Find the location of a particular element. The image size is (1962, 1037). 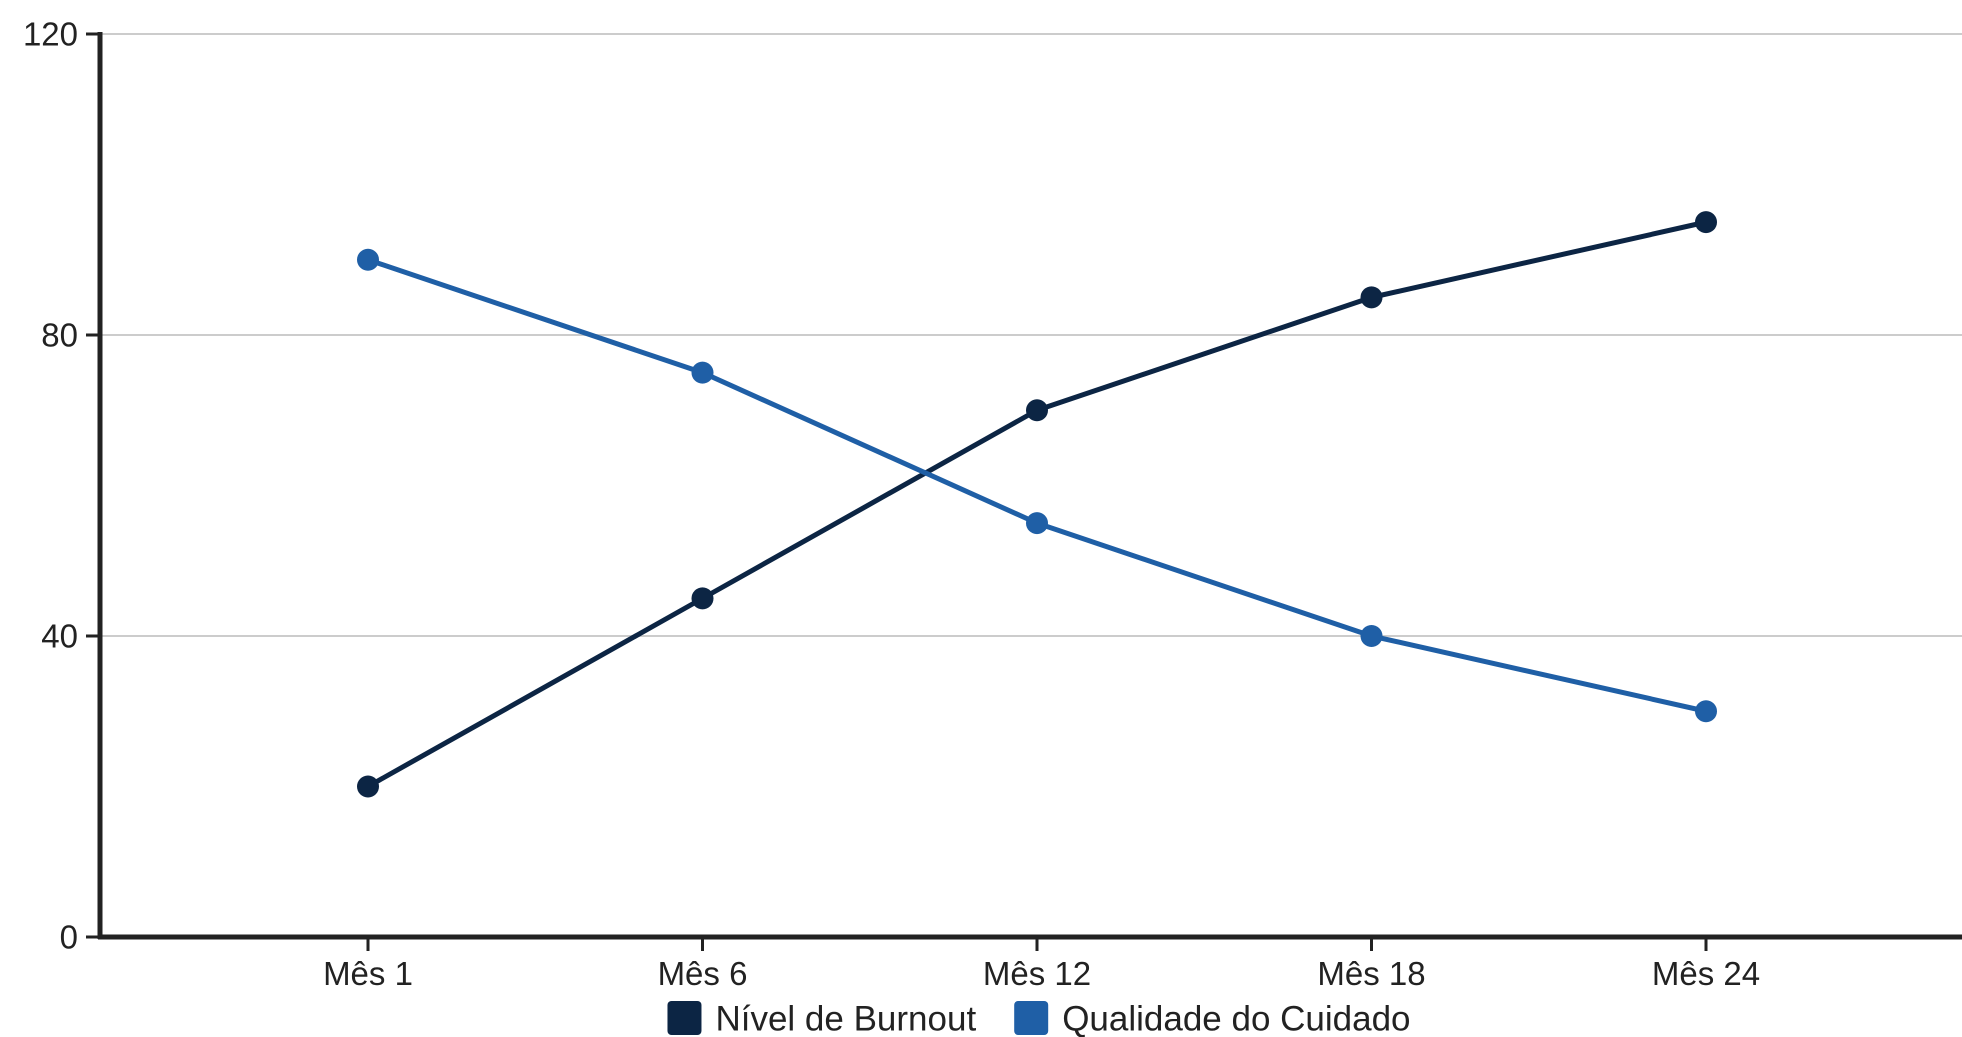

y-tick-label: 80 is located at coordinates (59, 335).